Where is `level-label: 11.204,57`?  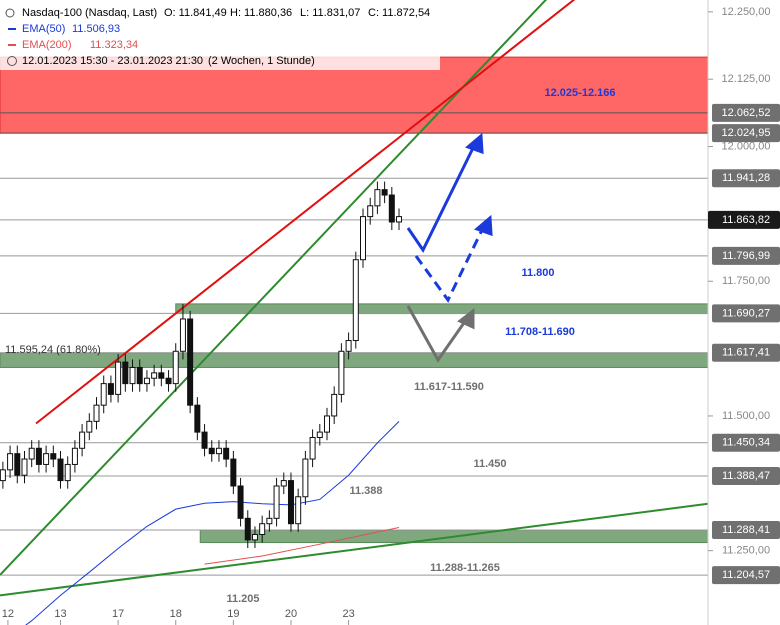
level-label: 11.204,57 is located at coordinates (746, 575).